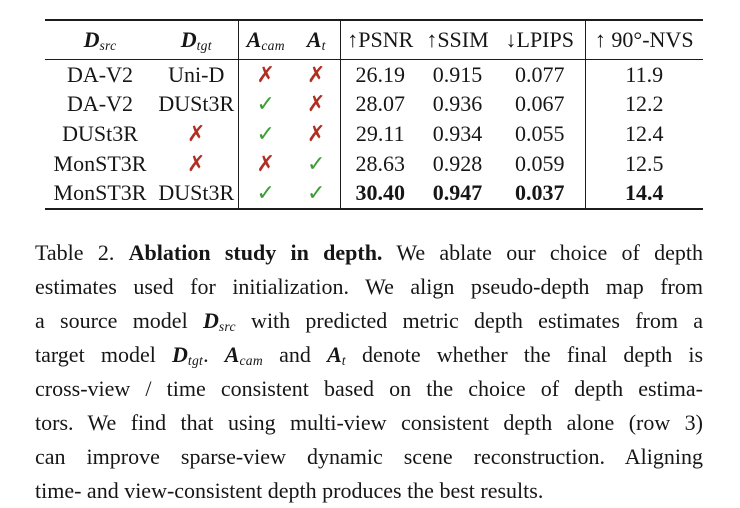  What do you see at coordinates (197, 74) in the screenshot?
I see `cell-d_tgt: Uni-D` at bounding box center [197, 74].